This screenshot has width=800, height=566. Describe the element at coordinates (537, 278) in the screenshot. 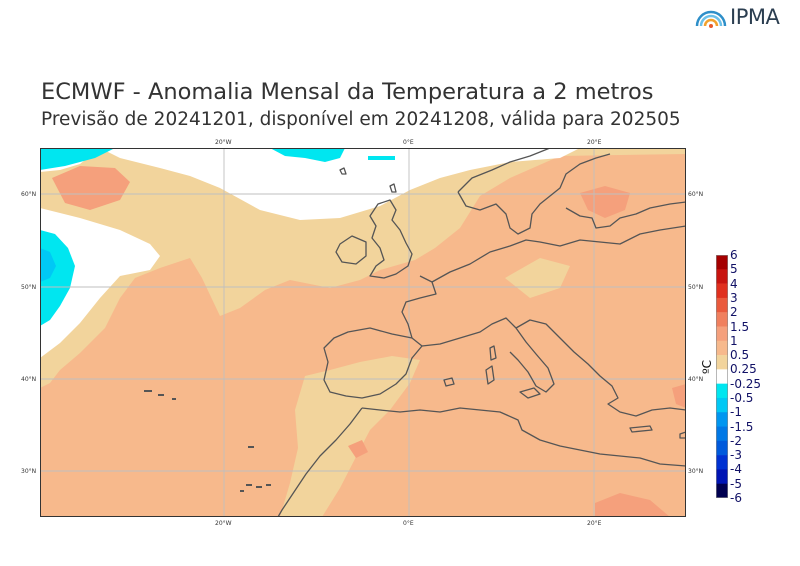

I see `map-anomaly-0-5-east` at that location.